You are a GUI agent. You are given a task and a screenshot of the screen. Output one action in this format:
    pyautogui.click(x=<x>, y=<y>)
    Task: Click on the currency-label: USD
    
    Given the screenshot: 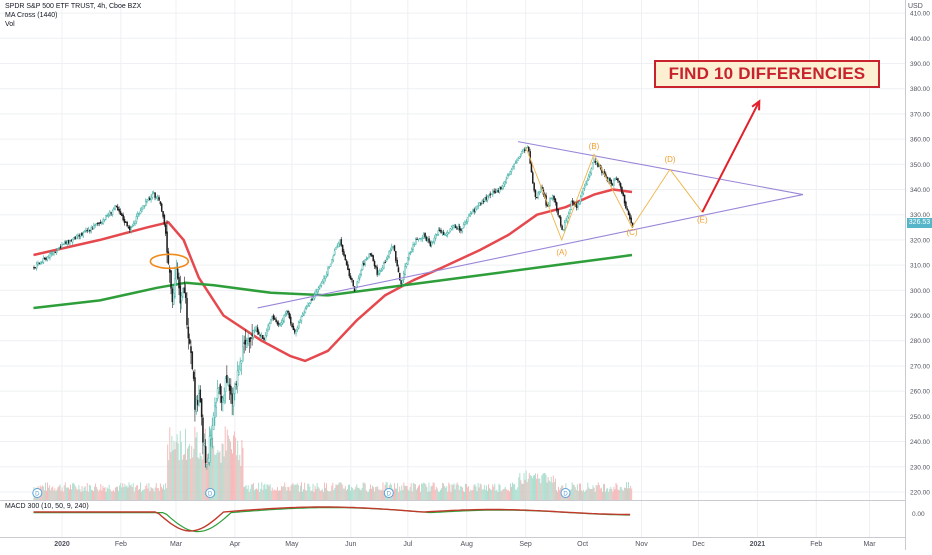 What is the action you would take?
    pyautogui.click(x=915, y=6)
    